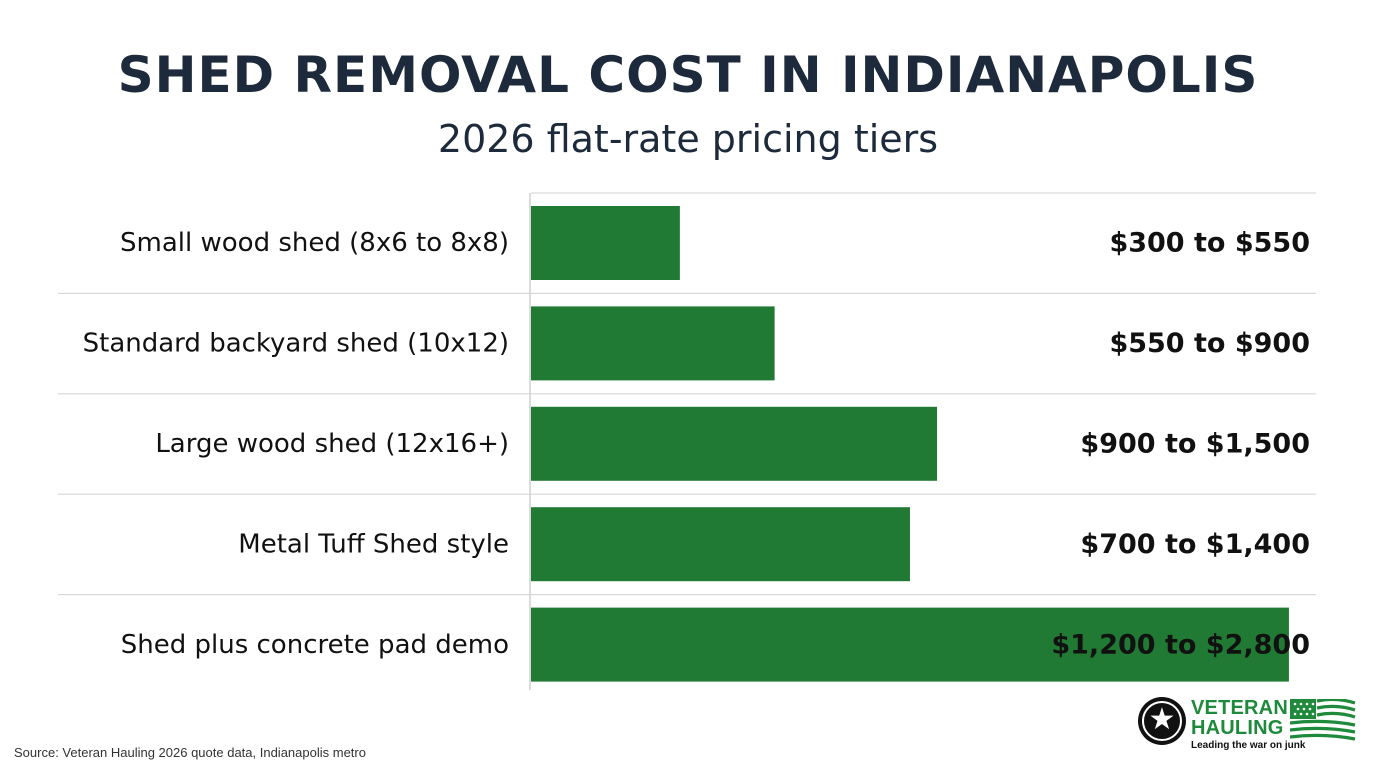  What do you see at coordinates (1248, 745) in the screenshot?
I see `logo-tagline: Leading the war on junk` at bounding box center [1248, 745].